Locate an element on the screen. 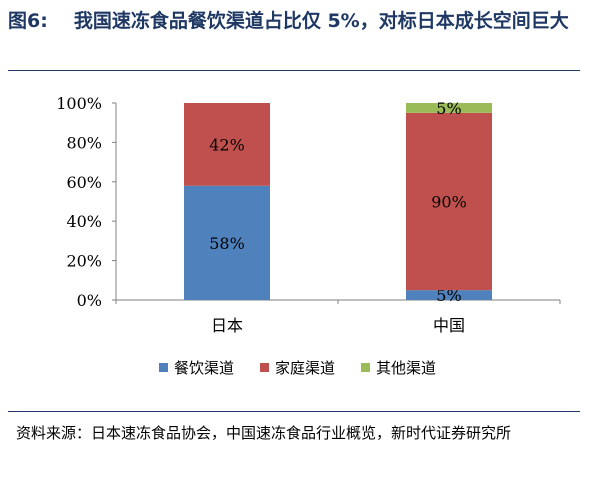 Image resolution: width=595 pixels, height=487 pixels. legend-item: 其他渠道 is located at coordinates (398, 367).